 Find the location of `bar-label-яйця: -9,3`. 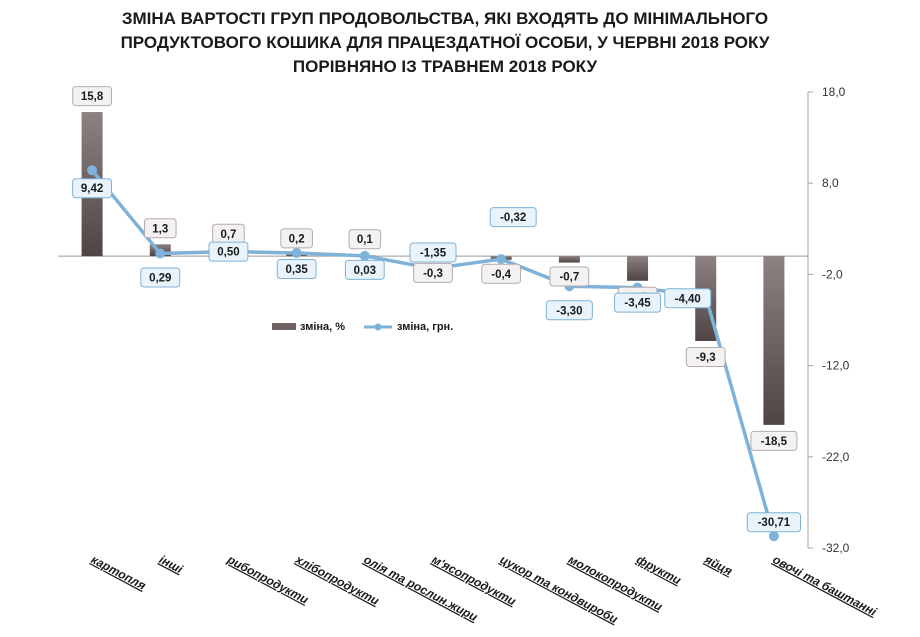

bar-label-яйця: -9,3 is located at coordinates (705, 356).